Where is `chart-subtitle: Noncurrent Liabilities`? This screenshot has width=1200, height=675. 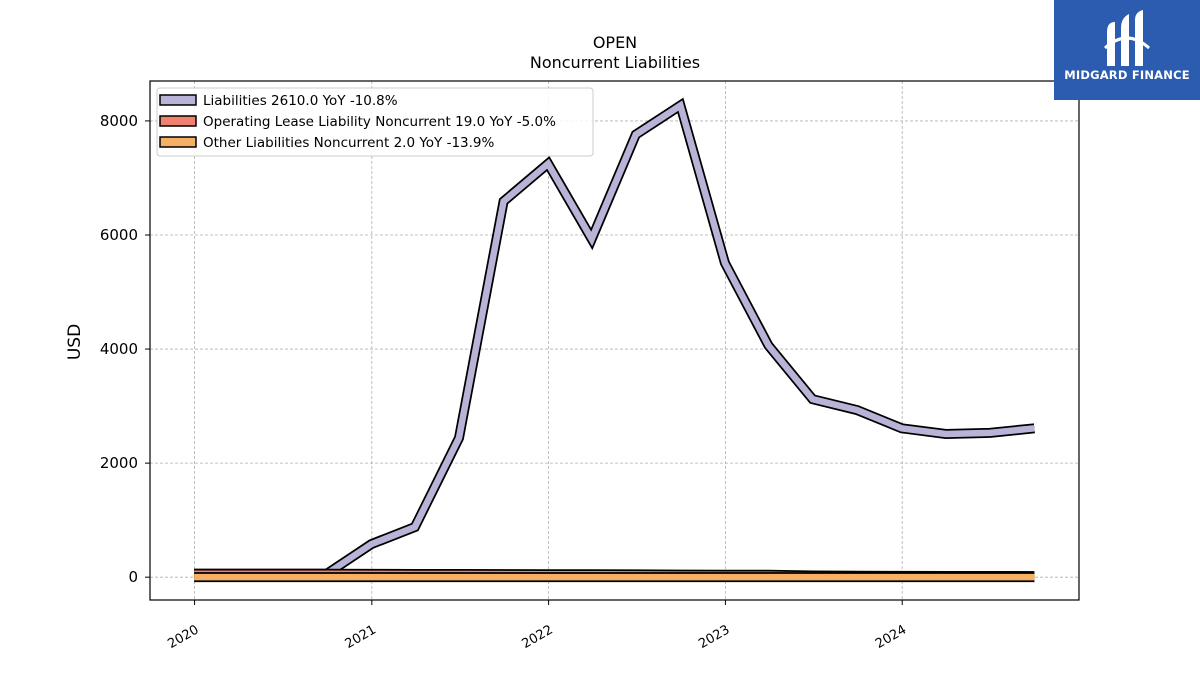 chart-subtitle: Noncurrent Liabilities is located at coordinates (615, 62).